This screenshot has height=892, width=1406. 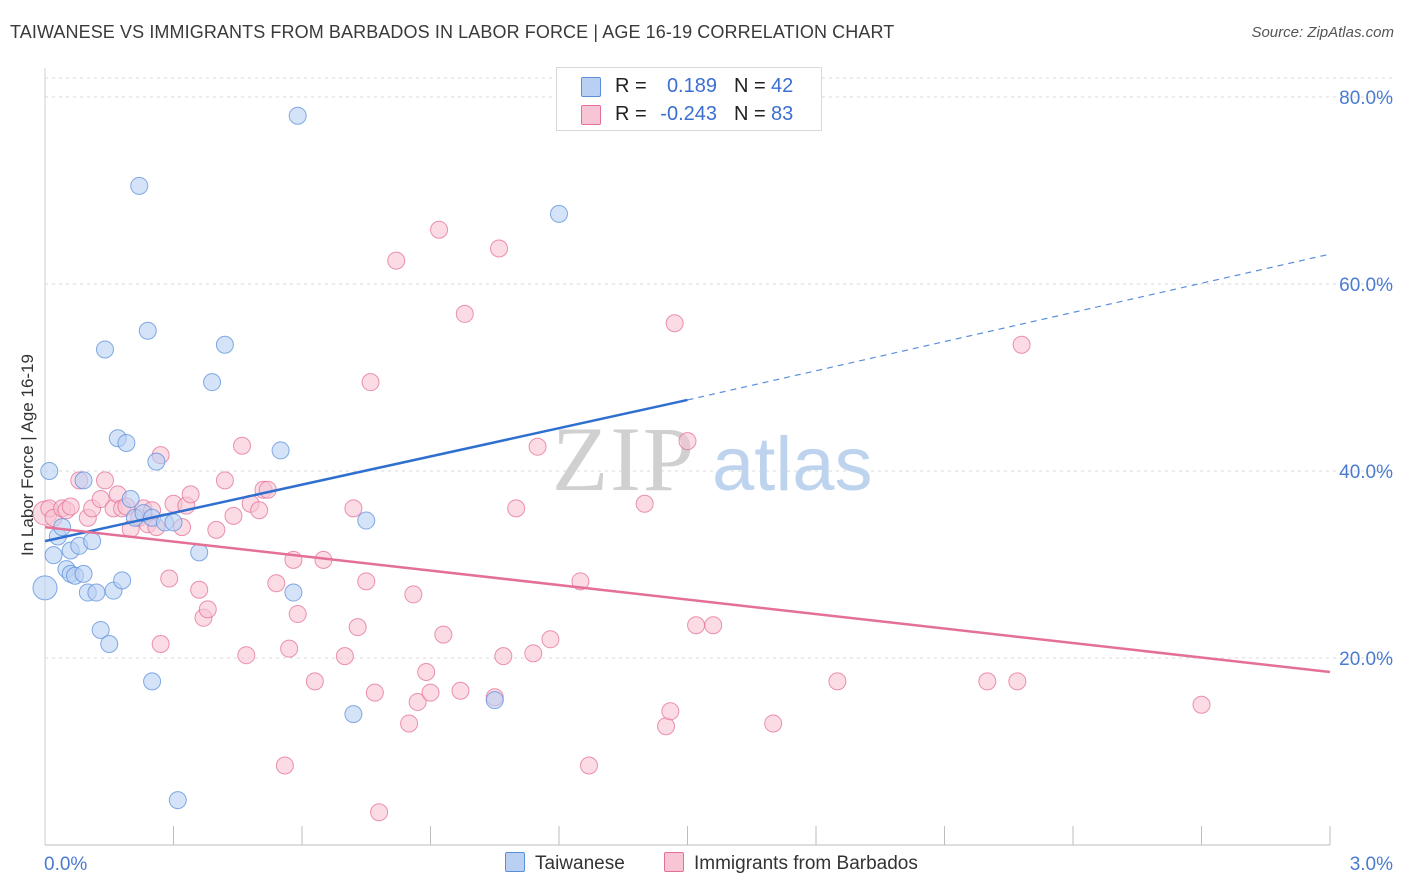 What do you see at coordinates (515, 862) in the screenshot?
I see `taiwanese-legend-swatch` at bounding box center [515, 862].